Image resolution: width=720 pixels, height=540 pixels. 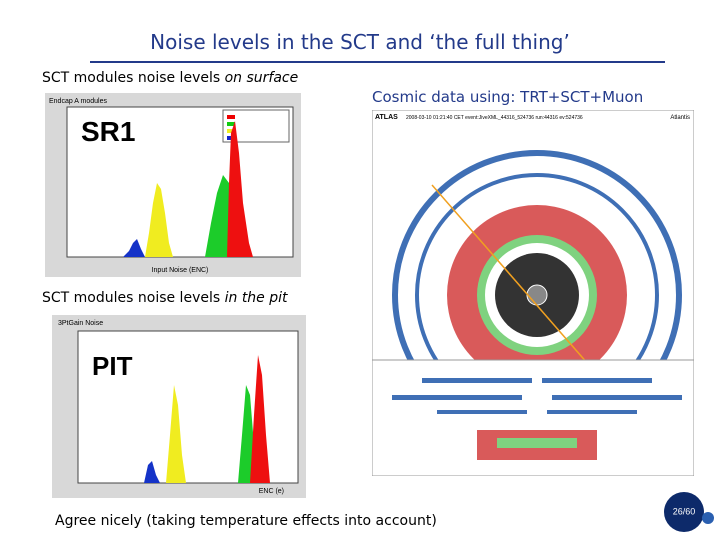 What do you see at coordinates (180, 270) in the screenshot?
I see `x-axis-label: Input Noise (ENC)` at bounding box center [180, 270].